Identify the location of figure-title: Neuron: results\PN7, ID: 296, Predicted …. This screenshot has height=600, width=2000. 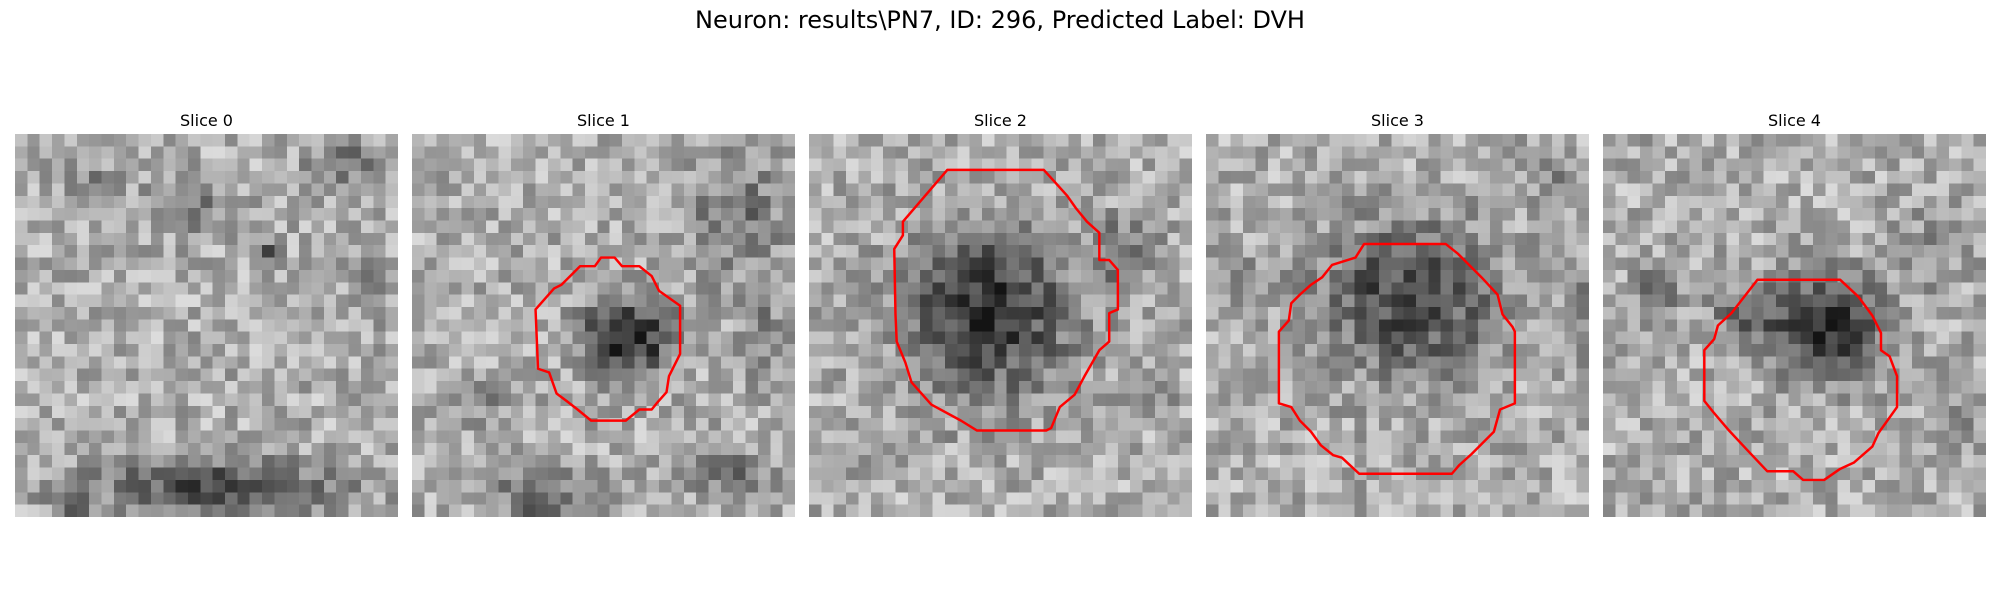
(1000, 20).